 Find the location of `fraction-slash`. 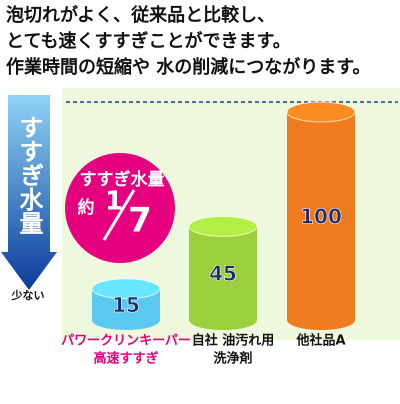

fraction-slash is located at coordinates (119, 215).